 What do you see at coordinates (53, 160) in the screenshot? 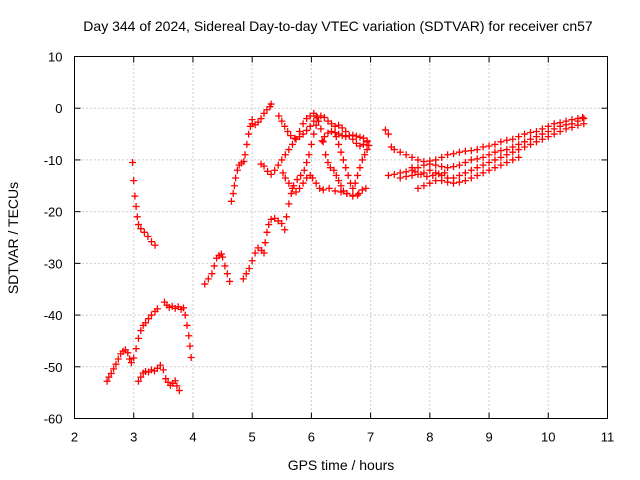
I see `y-tick-label: -10` at bounding box center [53, 160].